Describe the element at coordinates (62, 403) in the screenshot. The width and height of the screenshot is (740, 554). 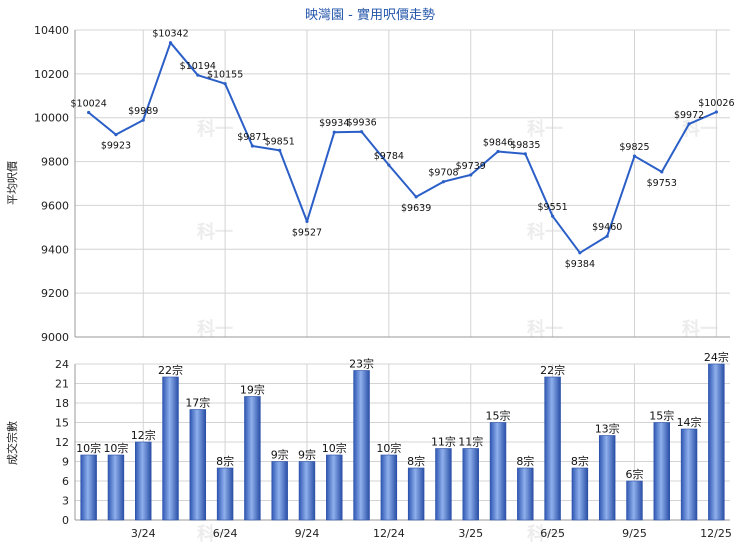
I see `y-tick-label: 18` at that location.